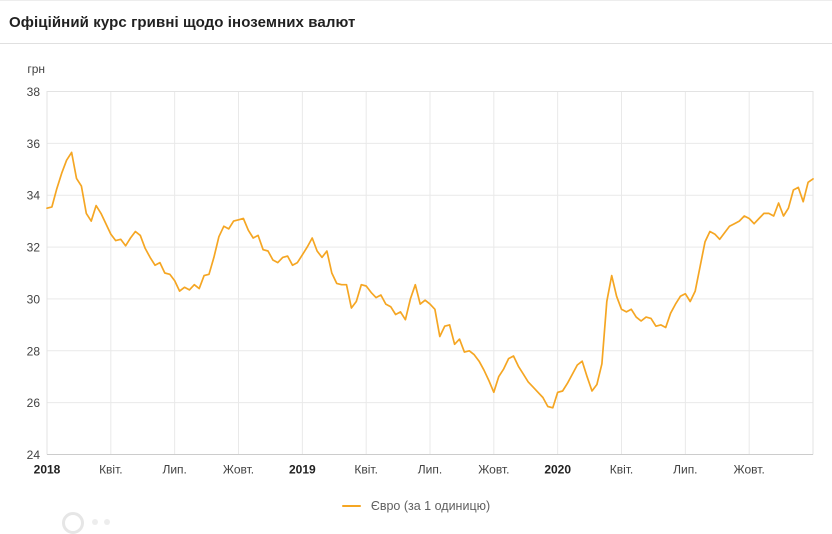 Image resolution: width=832 pixels, height=534 pixels. What do you see at coordinates (34, 248) in the screenshot?
I see `y-tick-label: 32` at bounding box center [34, 248].